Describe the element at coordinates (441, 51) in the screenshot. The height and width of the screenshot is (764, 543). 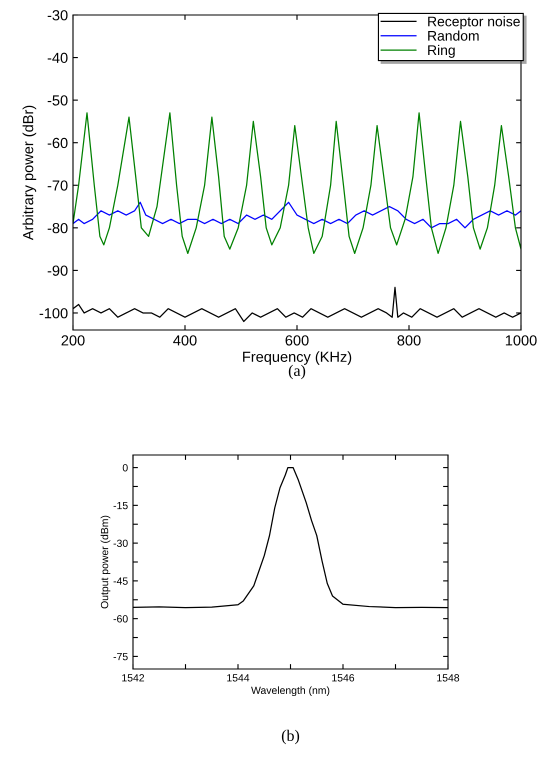
I see `legend-label: Ring` at that location.